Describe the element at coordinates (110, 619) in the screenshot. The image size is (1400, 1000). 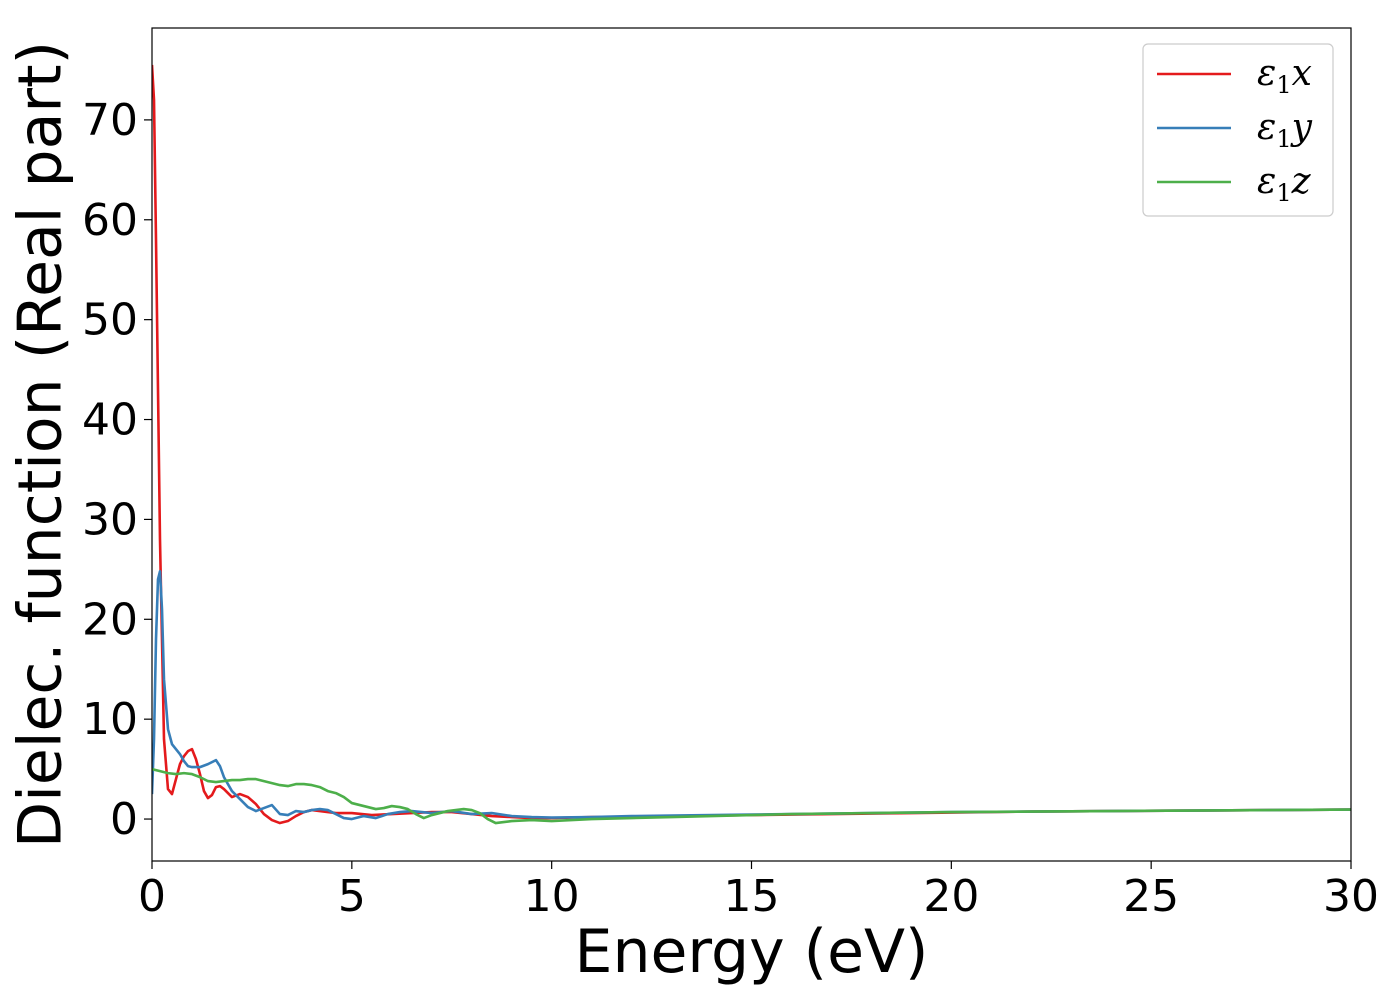
I see `y-tick-label: 20` at that location.